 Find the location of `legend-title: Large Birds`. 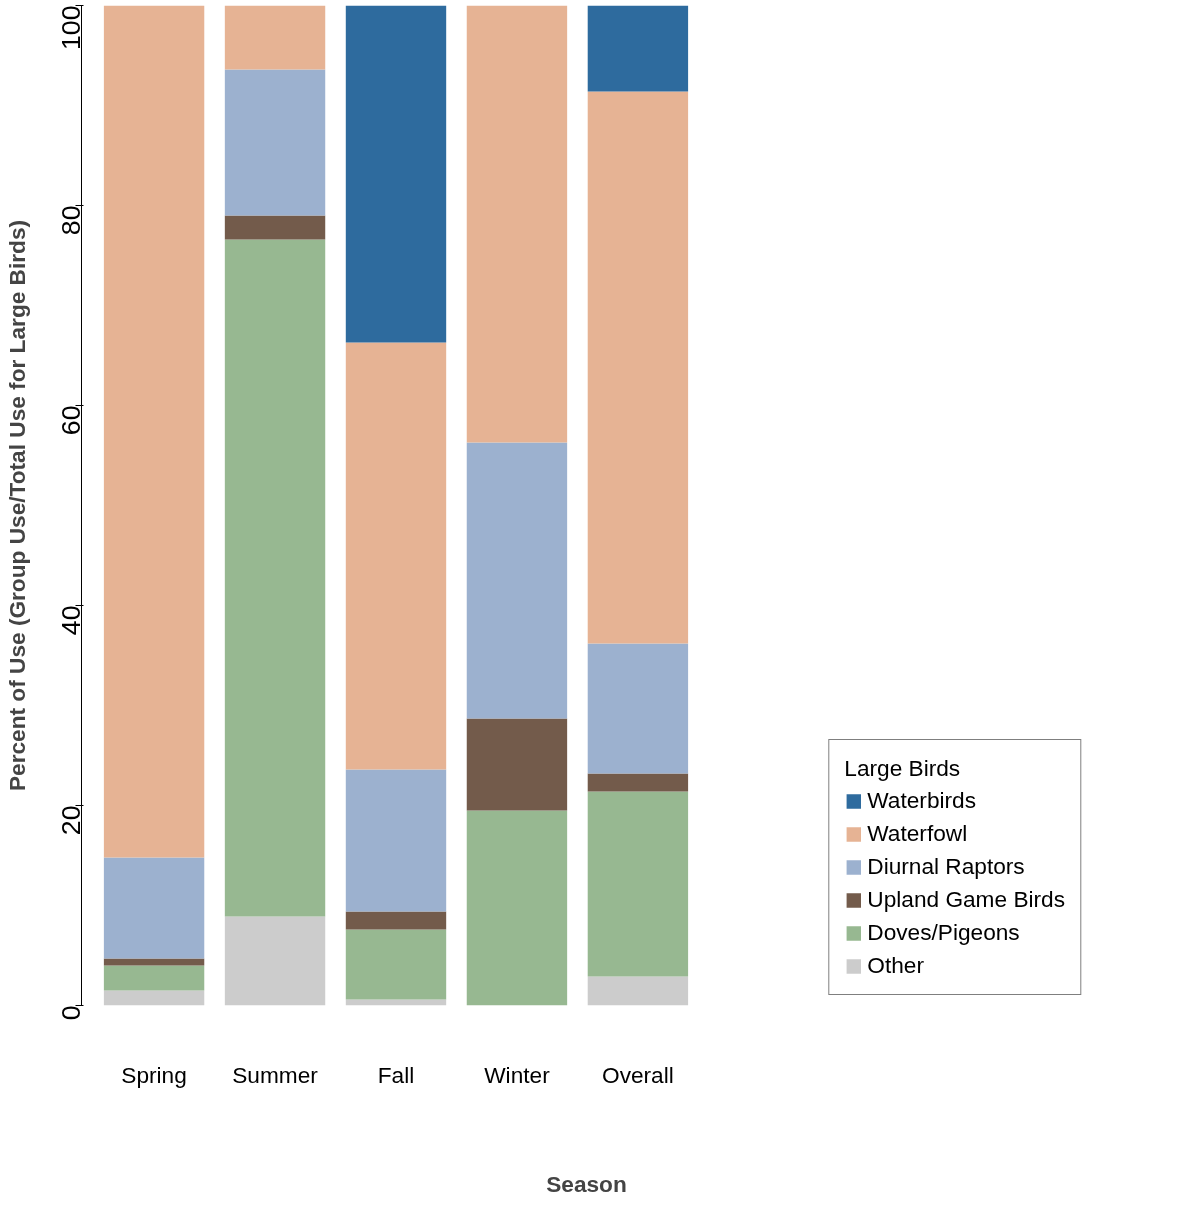

legend-title: Large Birds is located at coordinates (903, 768).